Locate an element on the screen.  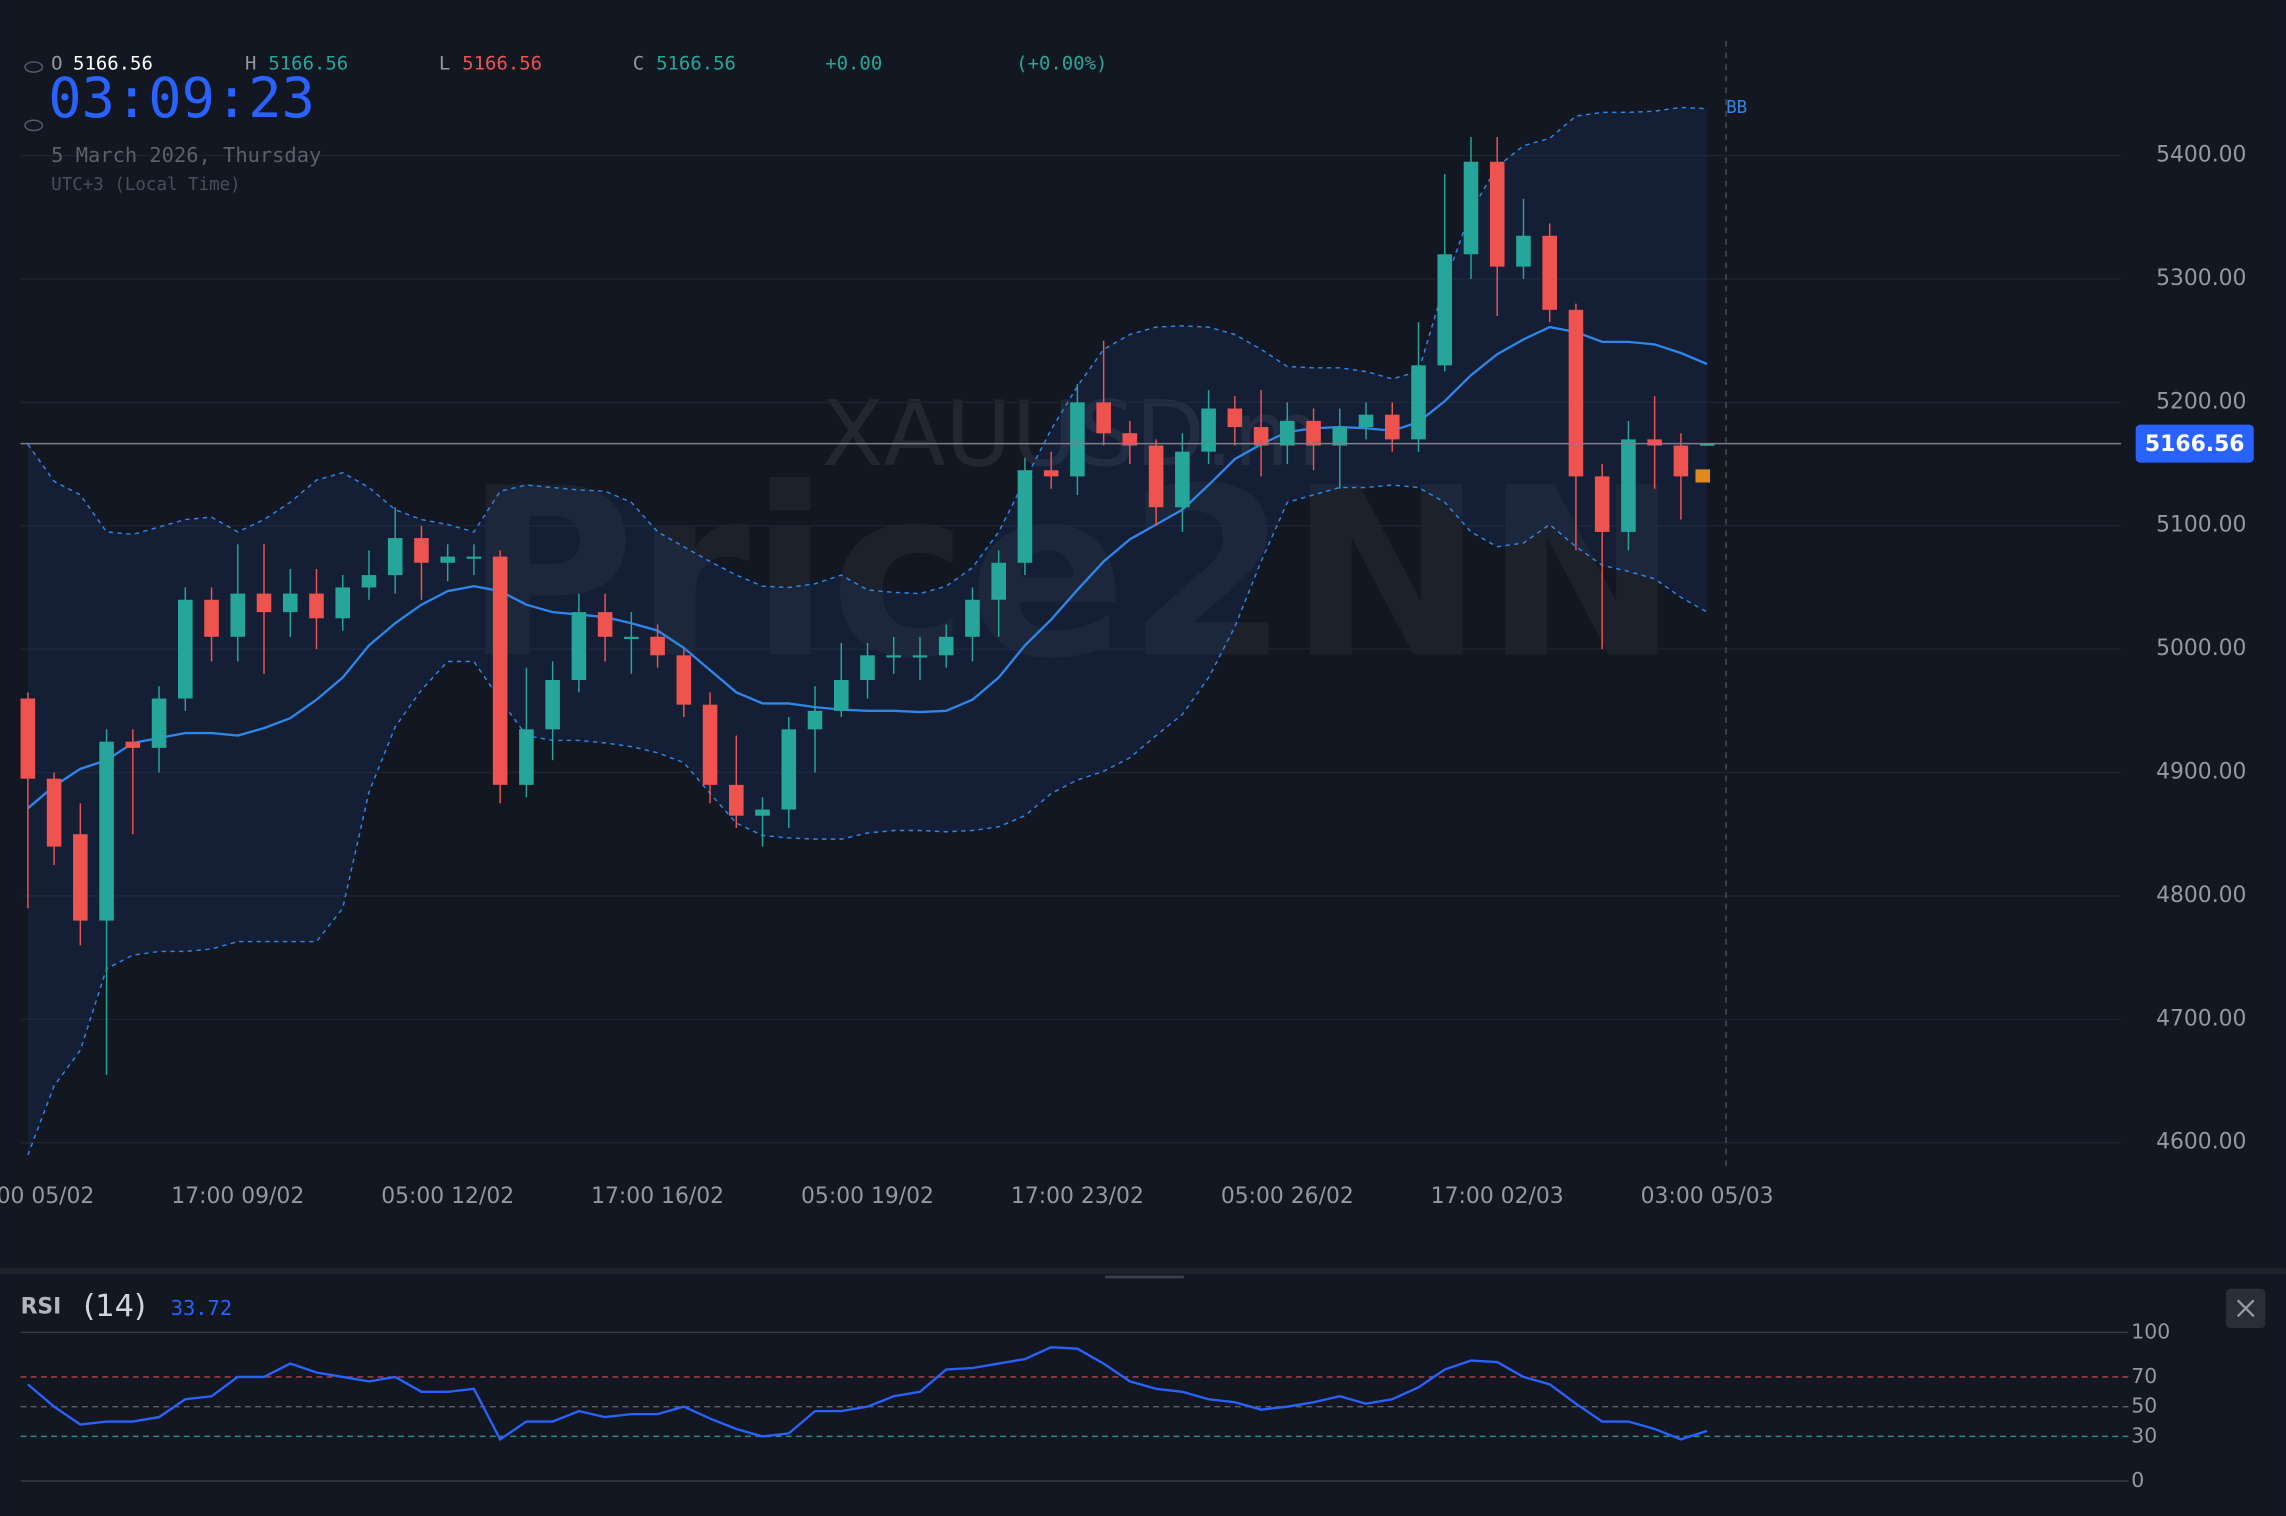
y-tick-label: 5300.00 is located at coordinates (2201, 278).